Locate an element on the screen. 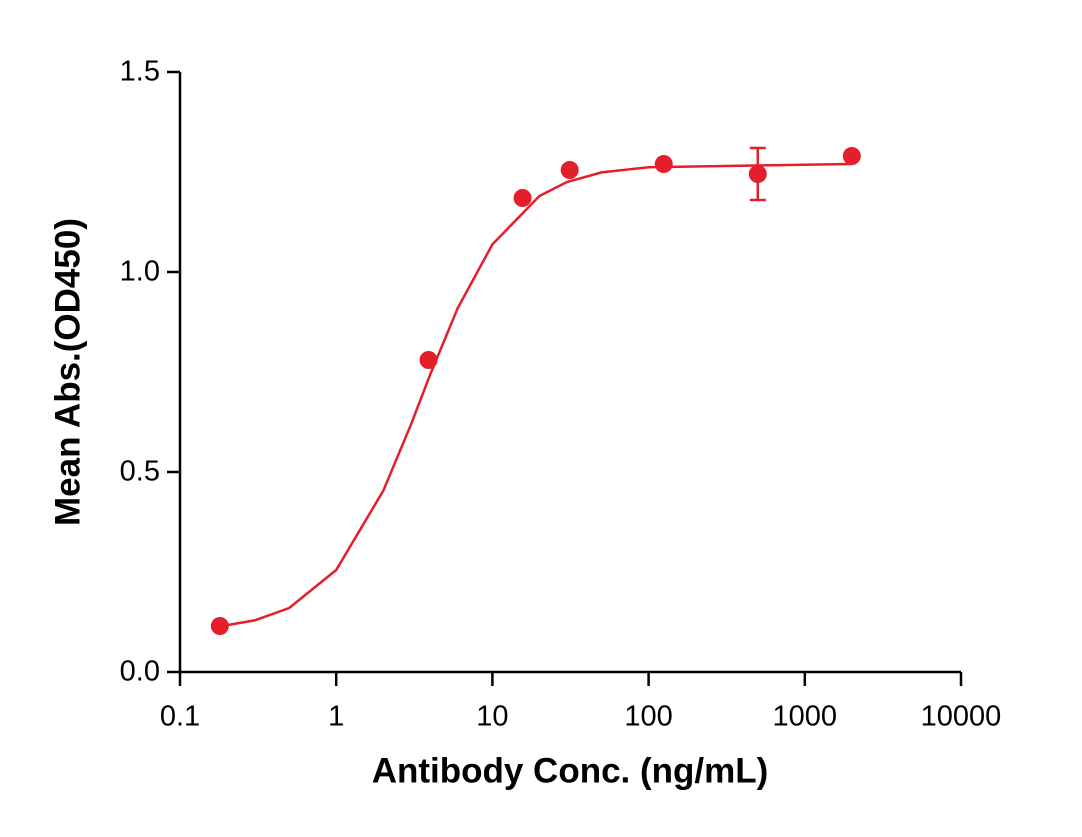  x-tick-label: 10 is located at coordinates (492, 717).